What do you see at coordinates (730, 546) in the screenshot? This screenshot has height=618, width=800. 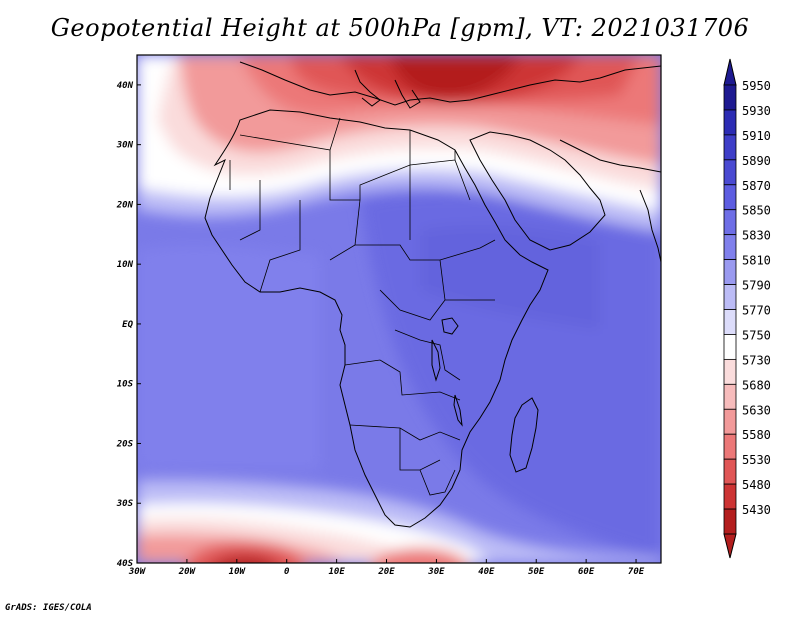 I see `colorbar-bottom-arrow` at bounding box center [730, 546].